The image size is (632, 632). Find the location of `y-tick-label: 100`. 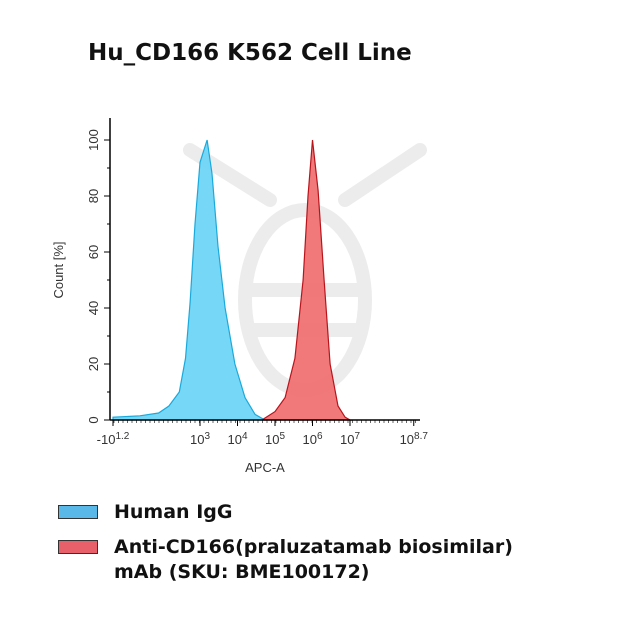

y-tick-label: 100 is located at coordinates (93, 140).